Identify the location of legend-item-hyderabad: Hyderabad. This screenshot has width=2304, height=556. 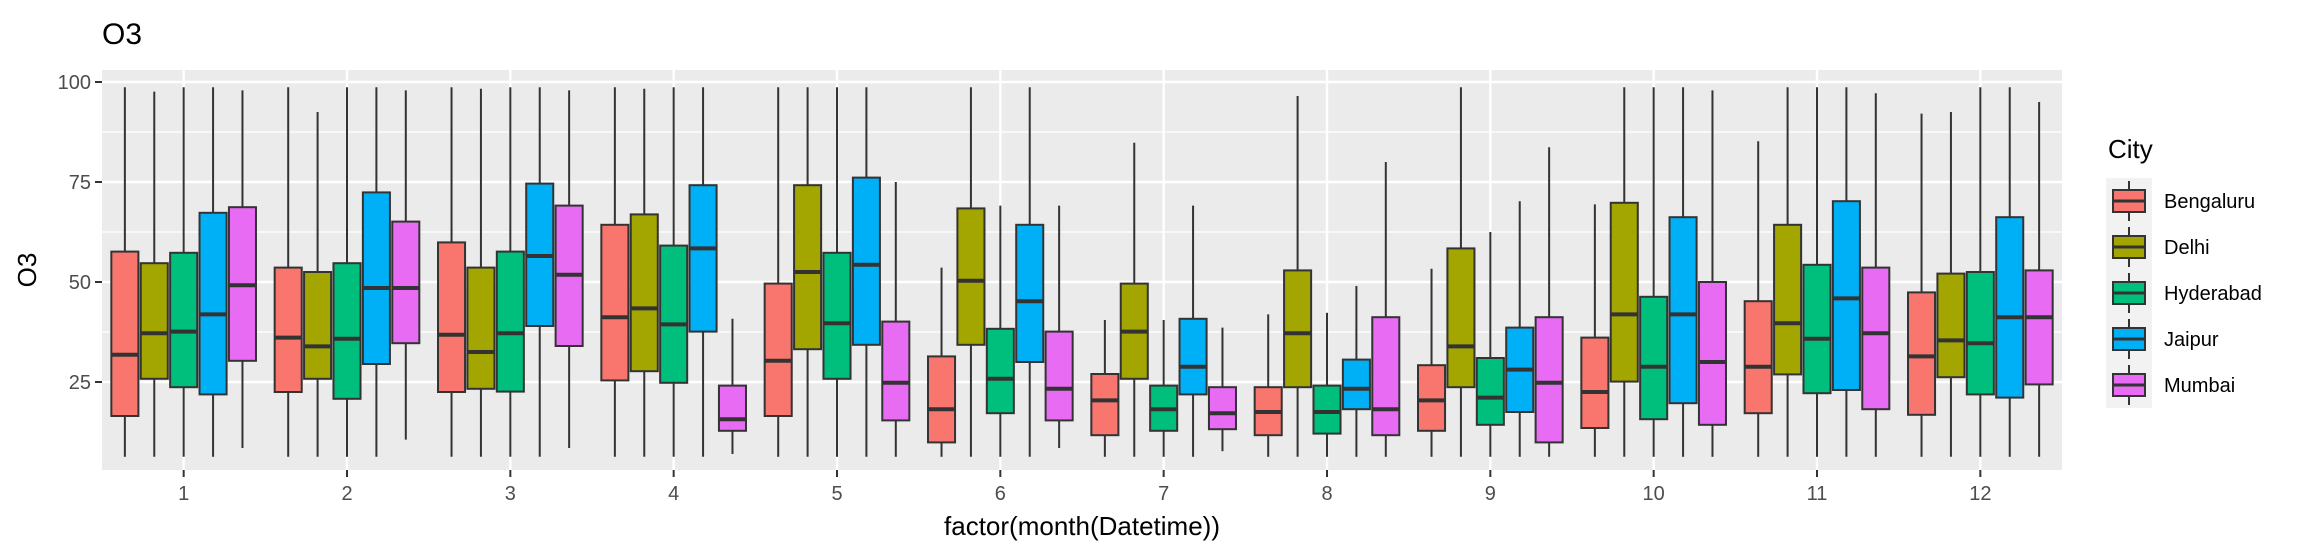
(2184, 293).